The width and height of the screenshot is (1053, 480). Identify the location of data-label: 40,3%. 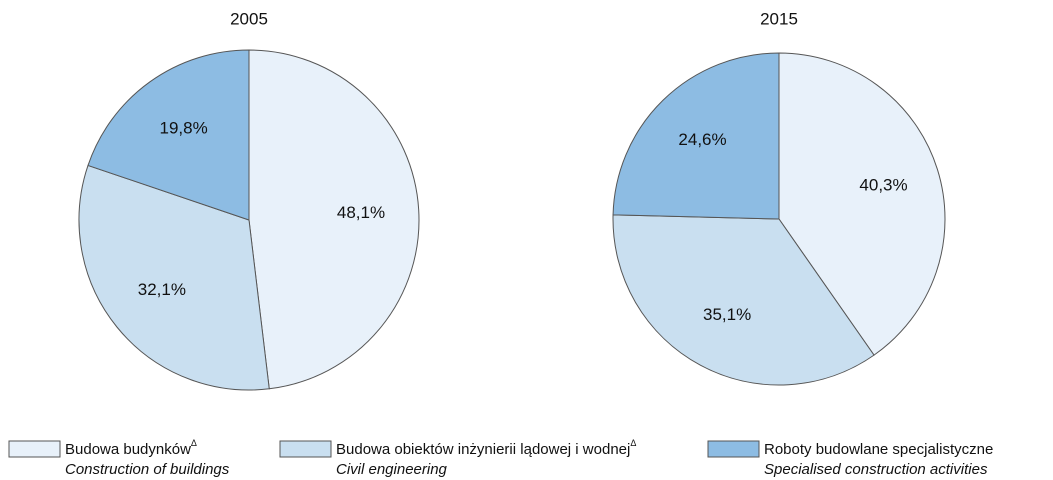
(883, 185).